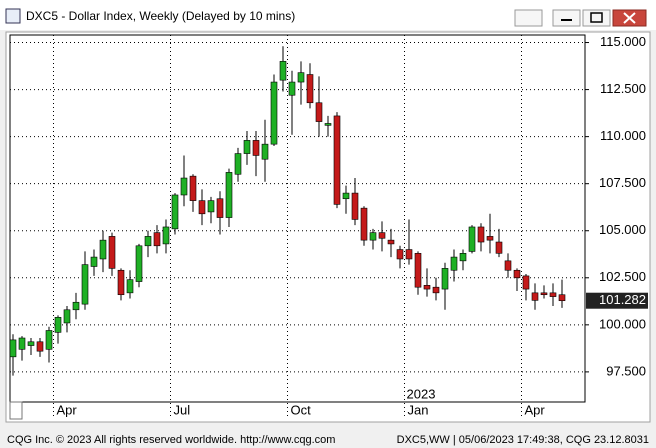 The image size is (656, 448). Describe the element at coordinates (623, 88) in the screenshot. I see `y-tick-label: 112.500` at that location.